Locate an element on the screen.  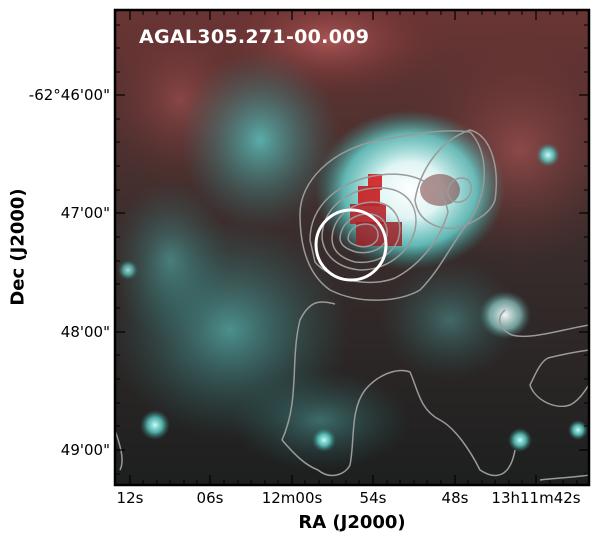
x-tick-label: 13h11m42s is located at coordinates (536, 498).